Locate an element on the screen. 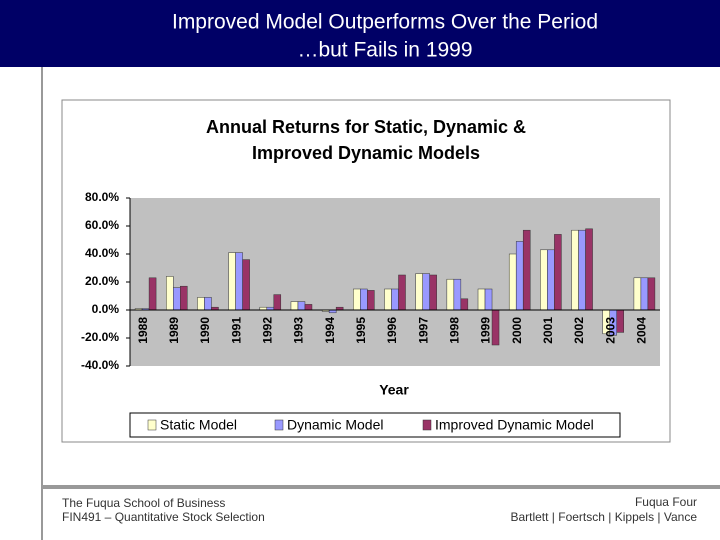  x-tick-label: 1988 is located at coordinates (143, 330).